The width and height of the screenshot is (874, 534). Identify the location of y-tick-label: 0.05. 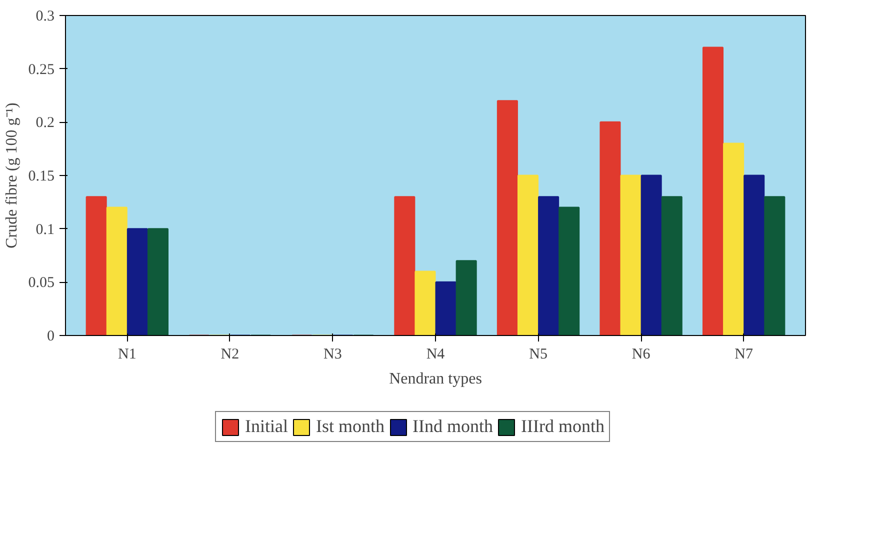
(41, 283).